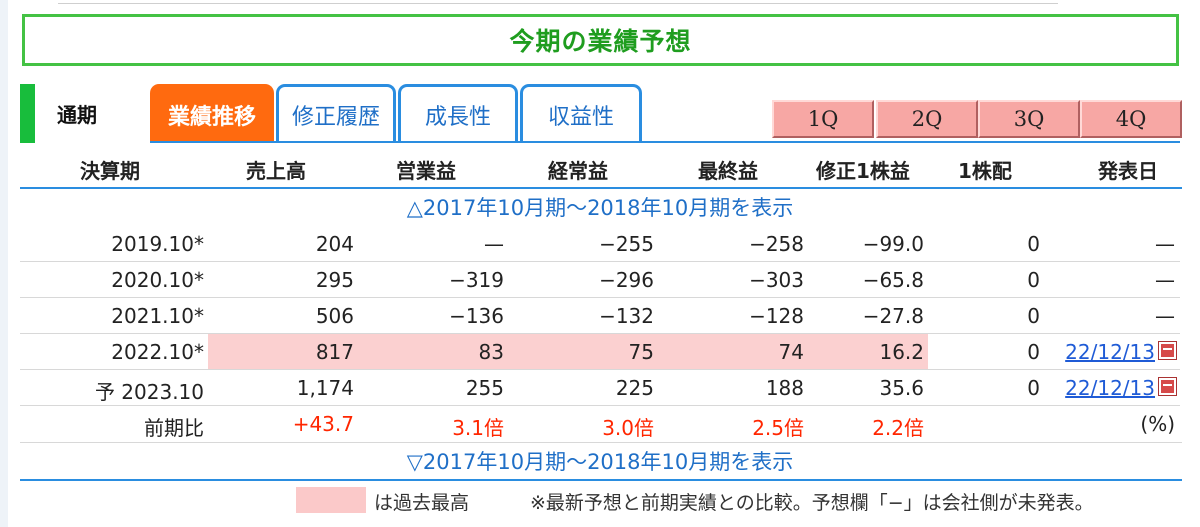 This screenshot has width=1200, height=527. What do you see at coordinates (331, 500) in the screenshot?
I see `record-legend-swatch` at bounding box center [331, 500].